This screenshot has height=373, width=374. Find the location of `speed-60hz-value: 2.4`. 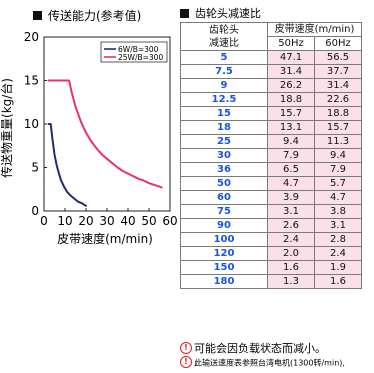

speed-60hz-value: 2.4 is located at coordinates (338, 253).